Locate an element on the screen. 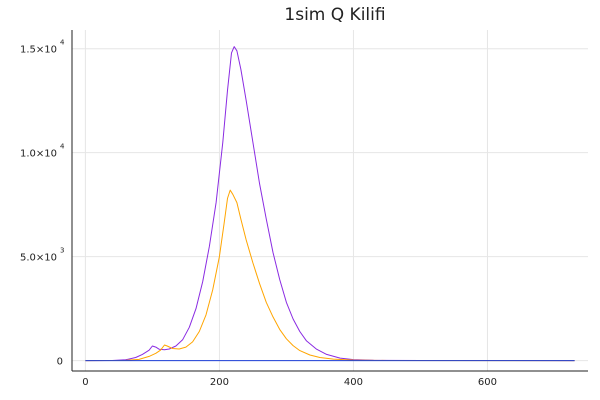  x-tick-label: 600 is located at coordinates (487, 382).